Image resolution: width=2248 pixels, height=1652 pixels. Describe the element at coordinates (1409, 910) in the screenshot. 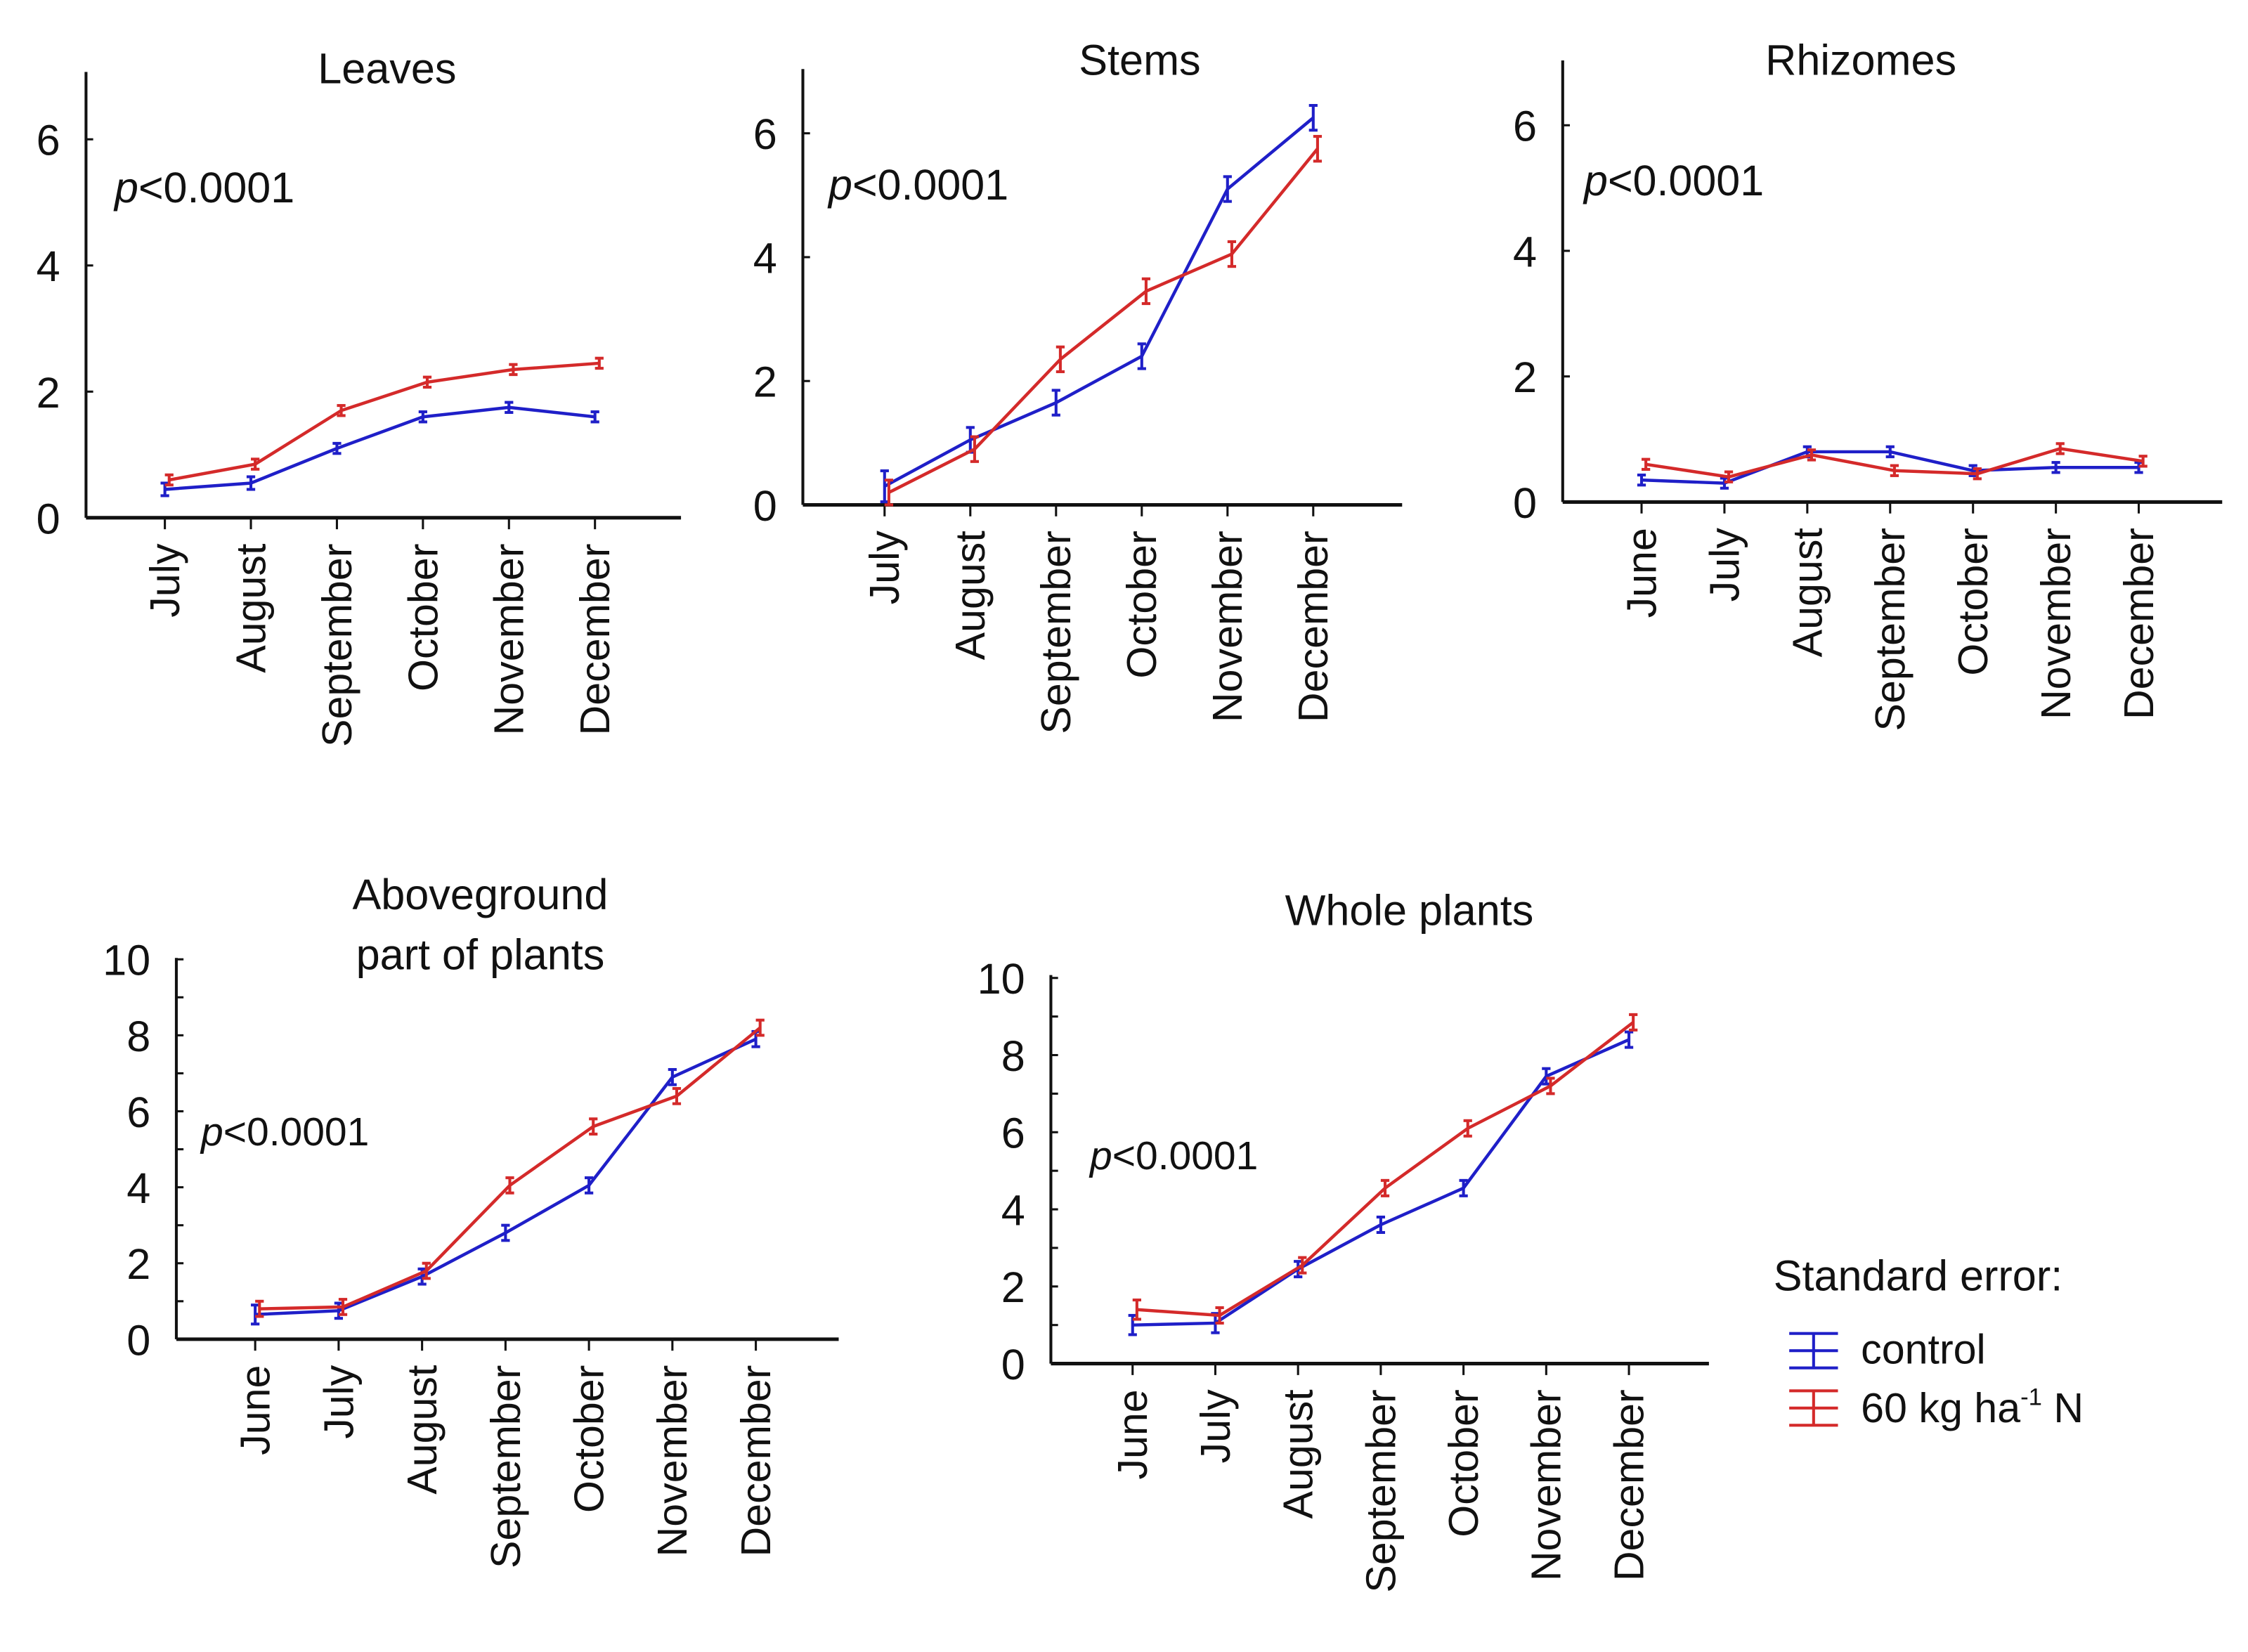

I see `chart-title: Whole plants` at that location.